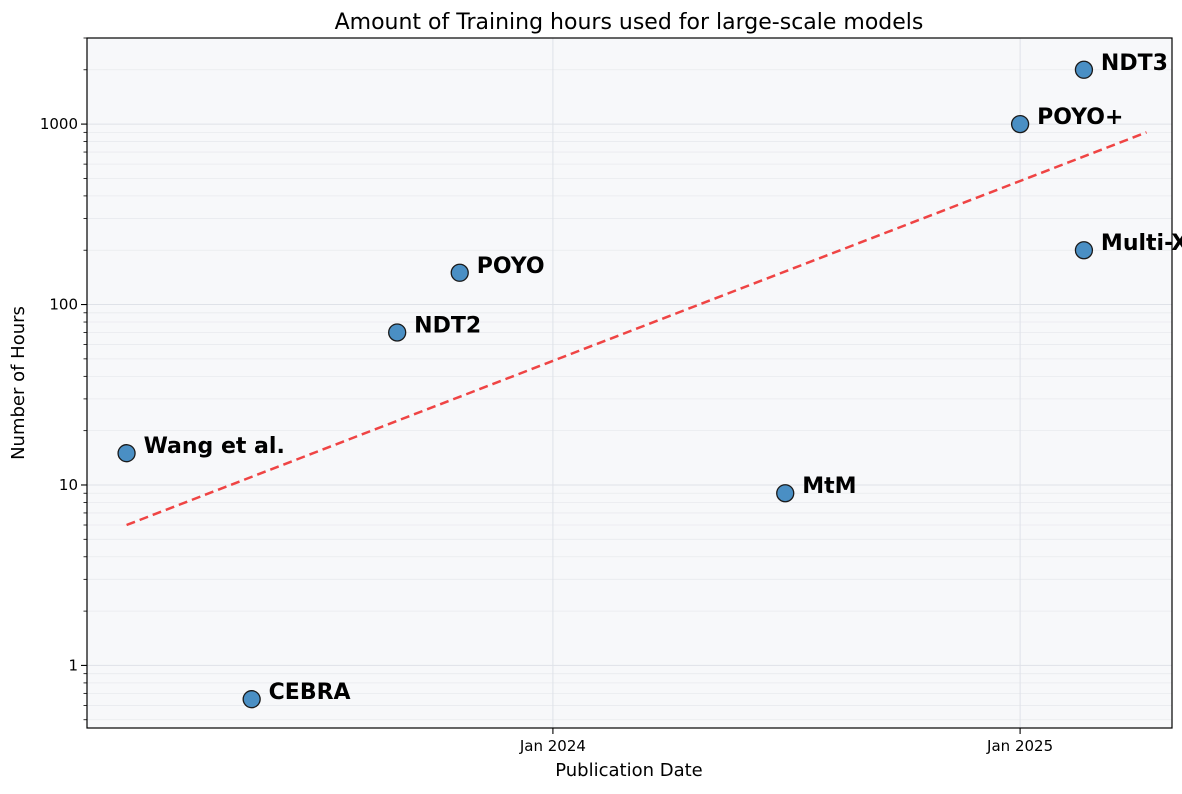  Describe the element at coordinates (829, 486) in the screenshot. I see `data-point-label: MtM` at that location.